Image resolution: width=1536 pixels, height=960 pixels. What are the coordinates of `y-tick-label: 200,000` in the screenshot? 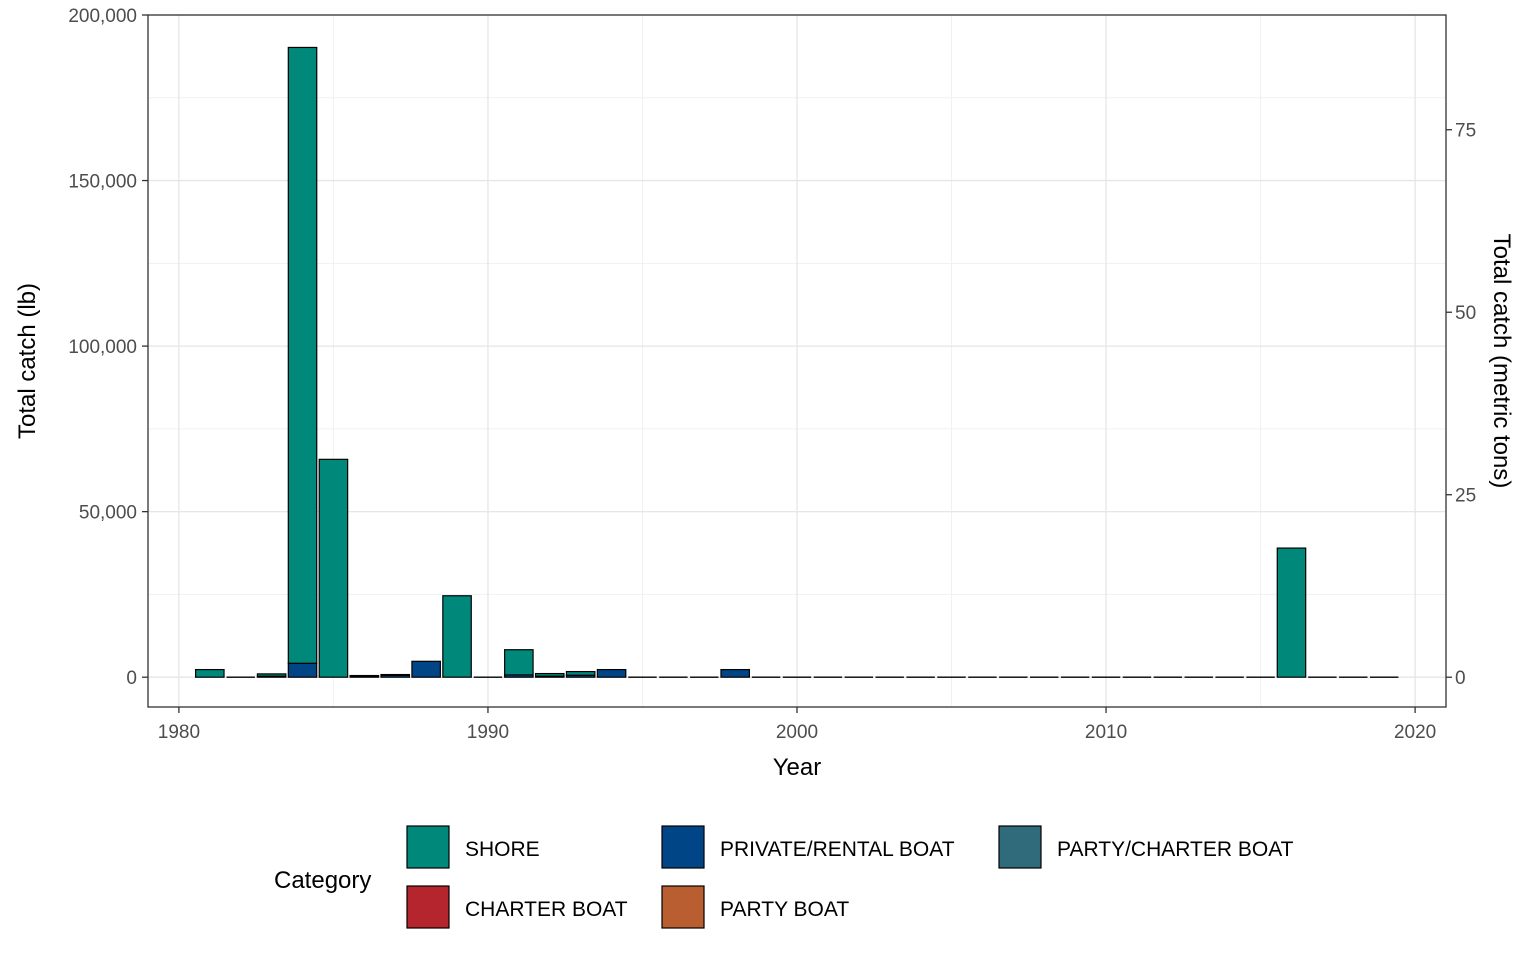 It's located at (102, 16).